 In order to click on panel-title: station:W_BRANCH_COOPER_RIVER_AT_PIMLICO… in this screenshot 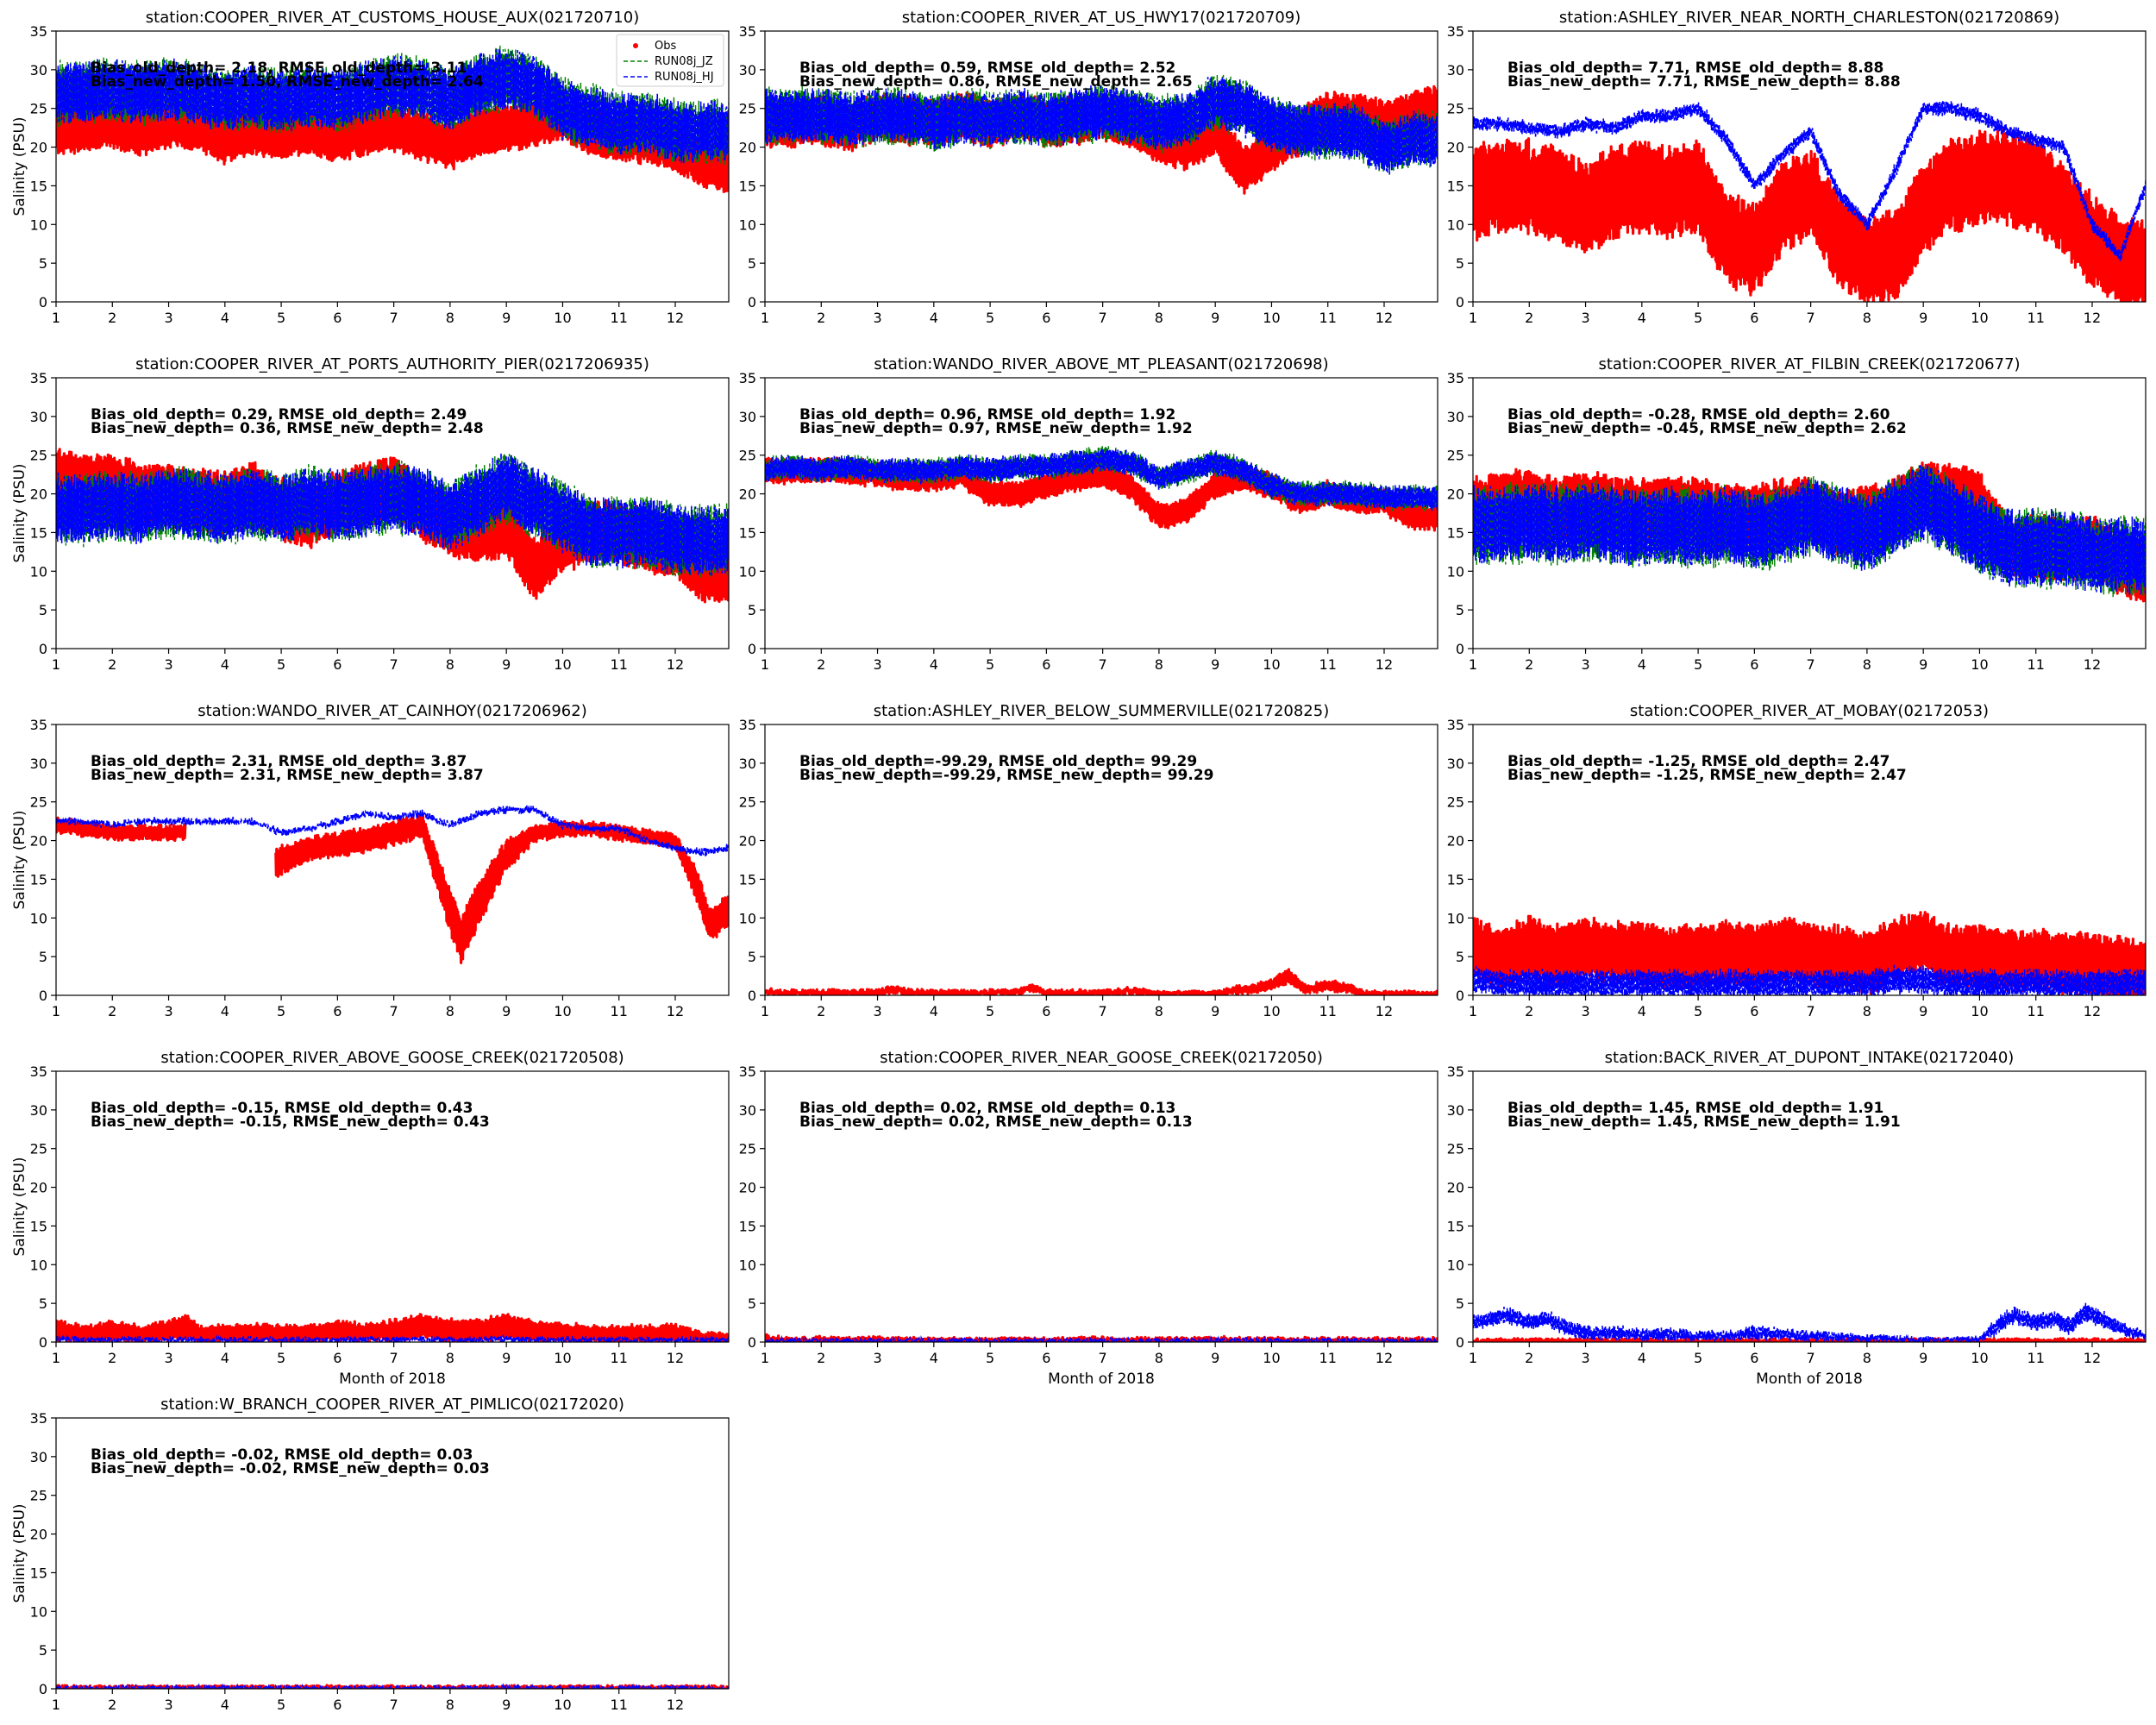, I will do `click(392, 1405)`.